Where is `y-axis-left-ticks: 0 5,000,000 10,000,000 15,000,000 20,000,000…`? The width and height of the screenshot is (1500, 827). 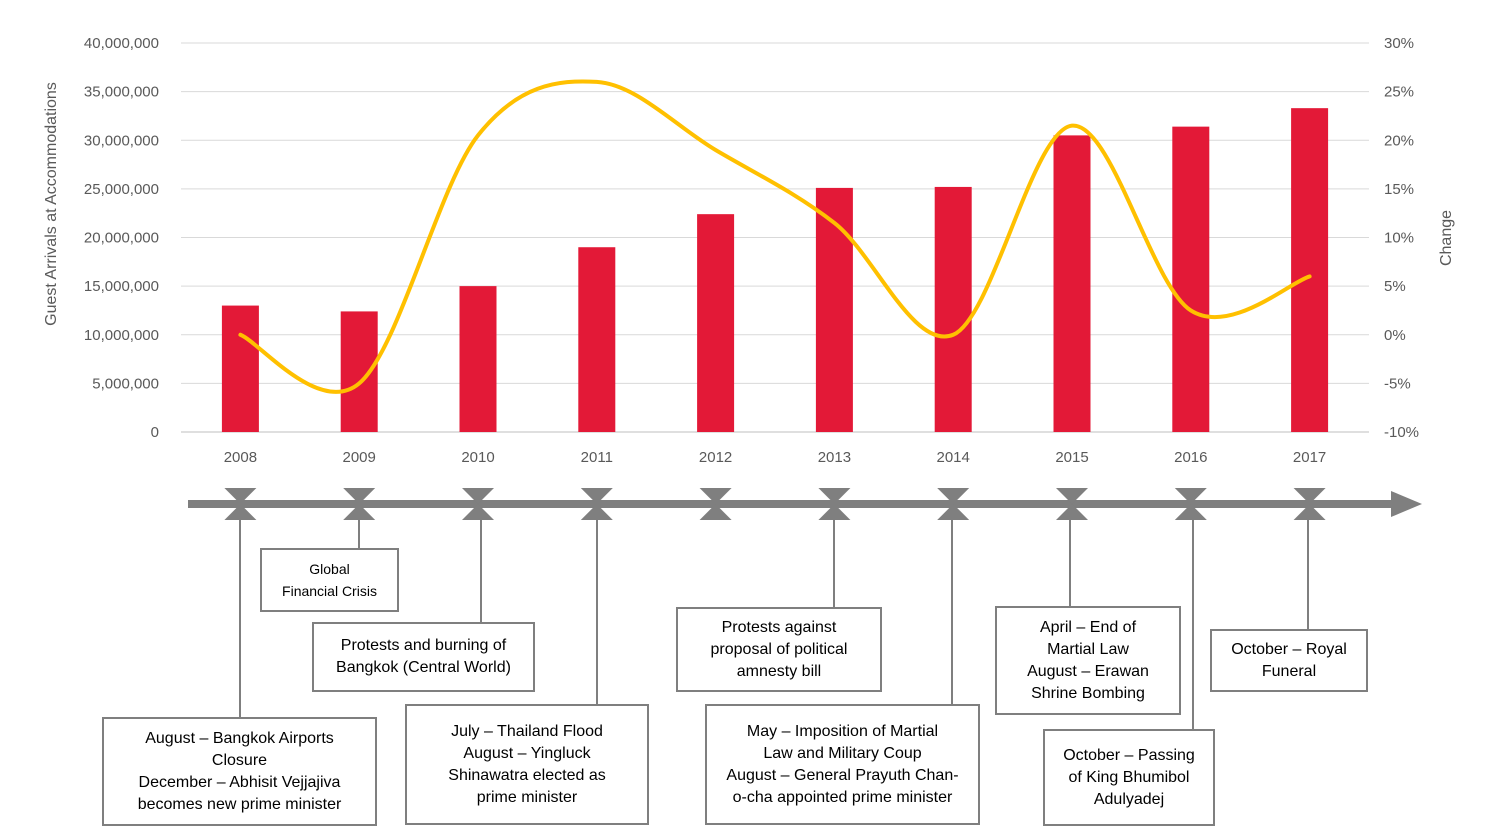
y-axis-left-ticks: 0 5,000,000 10,000,000 15,000,000 20,000,000… is located at coordinates (121, 238).